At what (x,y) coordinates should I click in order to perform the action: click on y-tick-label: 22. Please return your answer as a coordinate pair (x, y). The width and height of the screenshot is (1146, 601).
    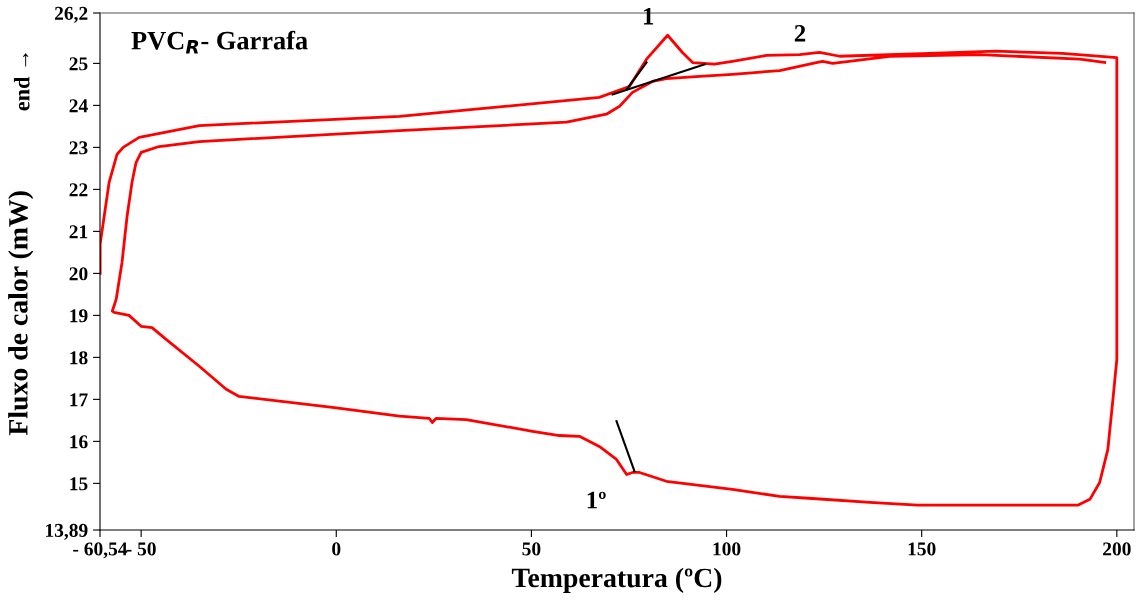
    Looking at the image, I should click on (78, 190).